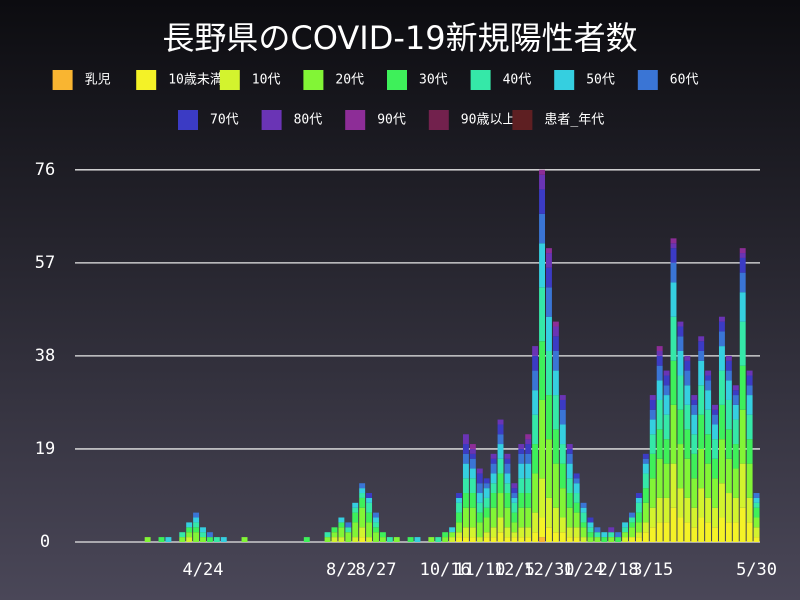 The height and width of the screenshot is (600, 800). What do you see at coordinates (376, 570) in the screenshot?
I see `x-tick-label: 8/27` at bounding box center [376, 570].